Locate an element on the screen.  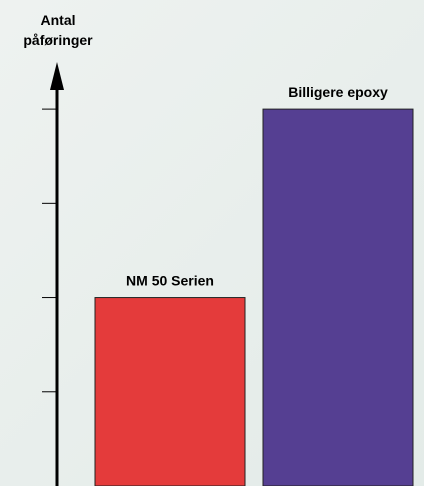
bar-label: NM 50 Serien is located at coordinates (170, 280).